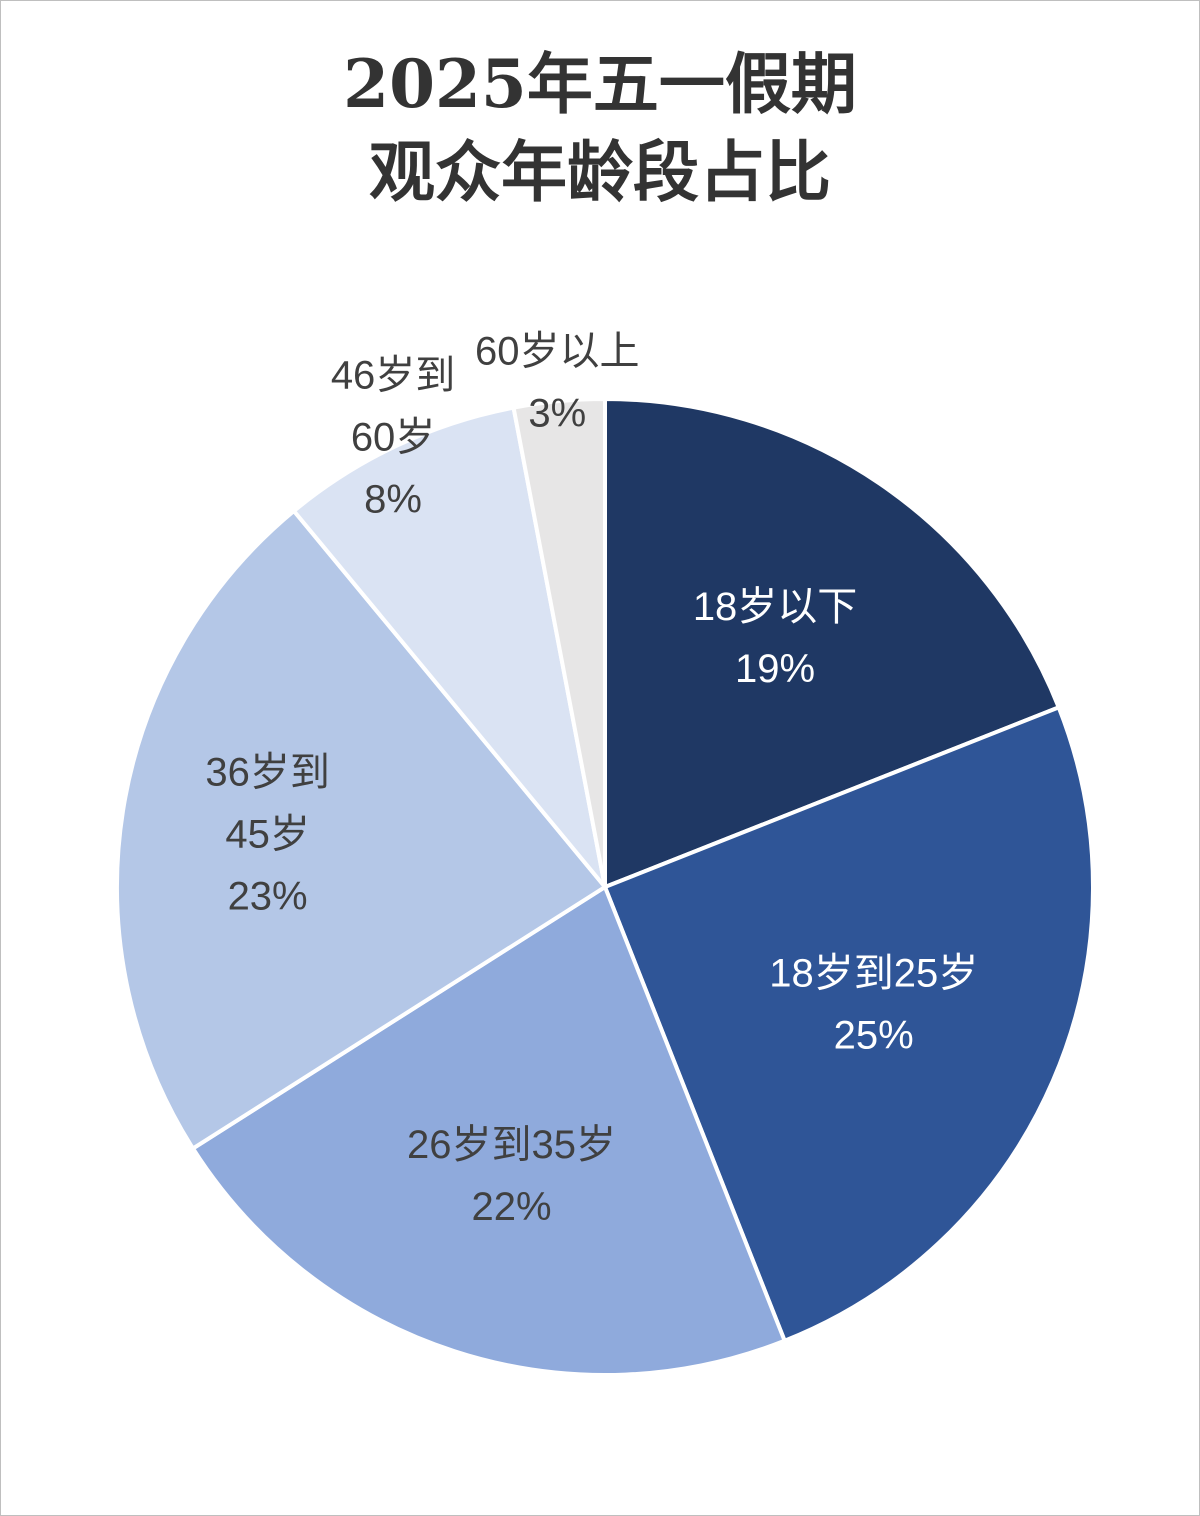 This screenshot has height=1516, width=1200. Describe the element at coordinates (557, 383) in the screenshot. I see `slice-label: 60岁以上 3%` at that location.